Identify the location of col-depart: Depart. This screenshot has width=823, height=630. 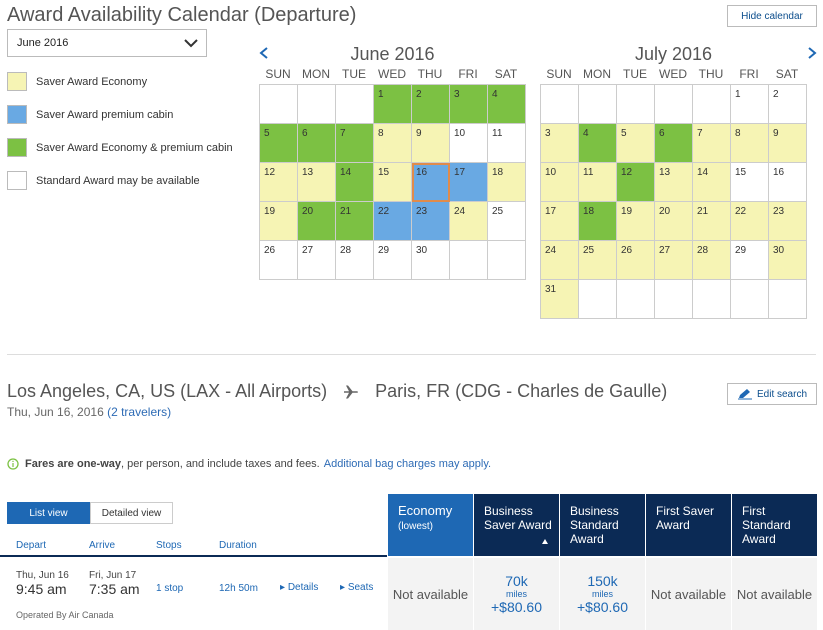
(31, 545).